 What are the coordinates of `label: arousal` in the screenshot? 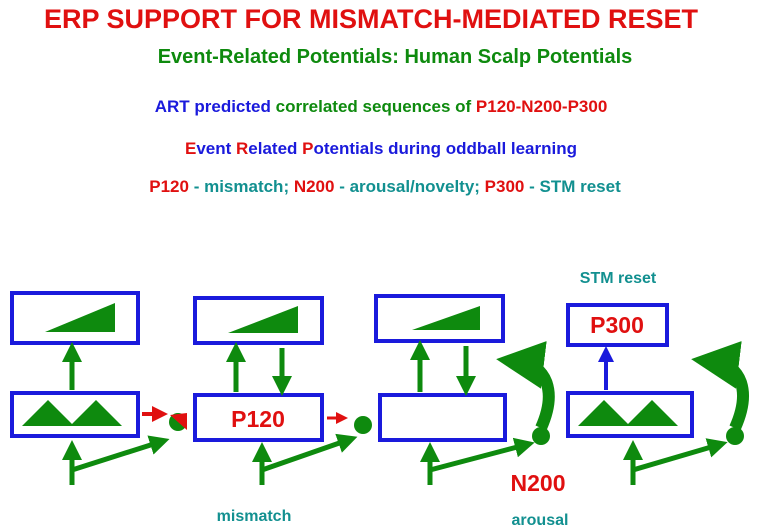 It's located at (540, 520).